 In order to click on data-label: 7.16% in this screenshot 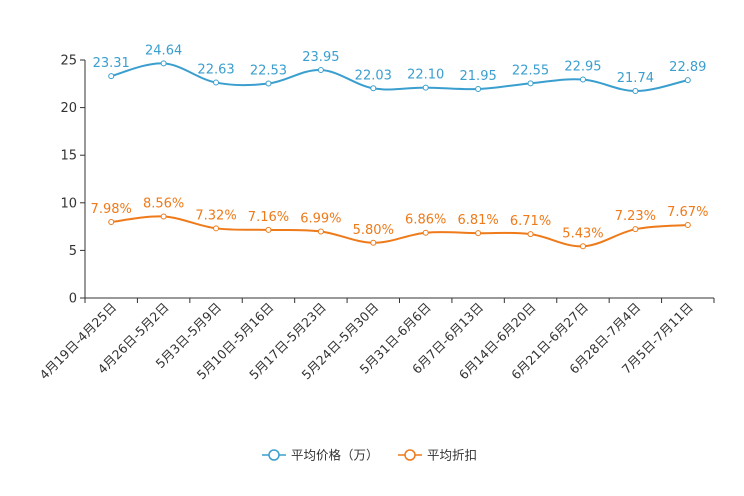, I will do `click(268, 217)`.